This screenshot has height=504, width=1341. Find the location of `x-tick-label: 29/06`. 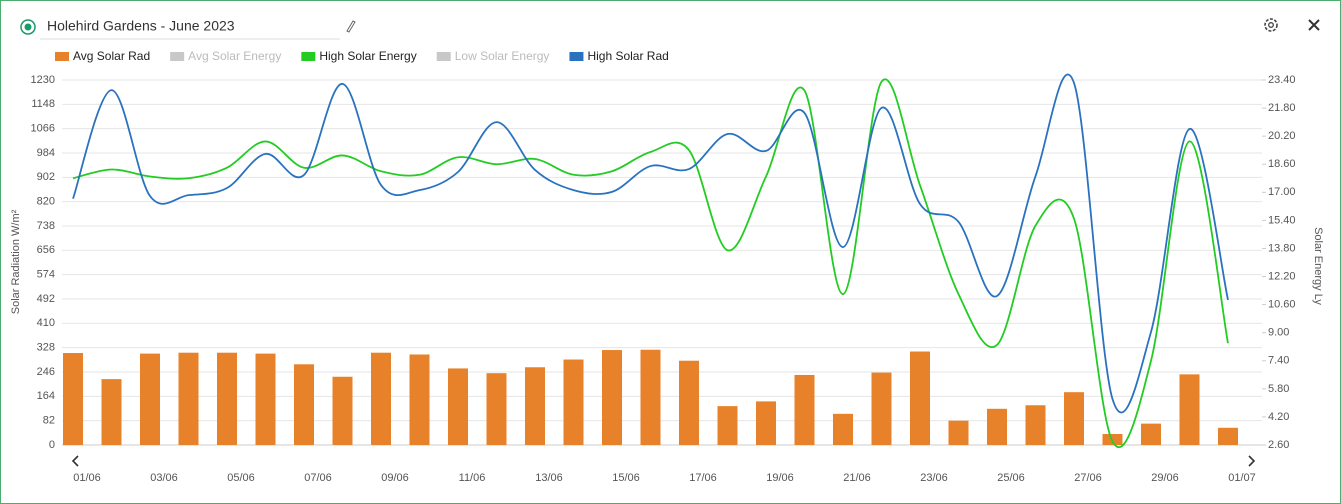

x-tick-label: 29/06 is located at coordinates (1165, 478).